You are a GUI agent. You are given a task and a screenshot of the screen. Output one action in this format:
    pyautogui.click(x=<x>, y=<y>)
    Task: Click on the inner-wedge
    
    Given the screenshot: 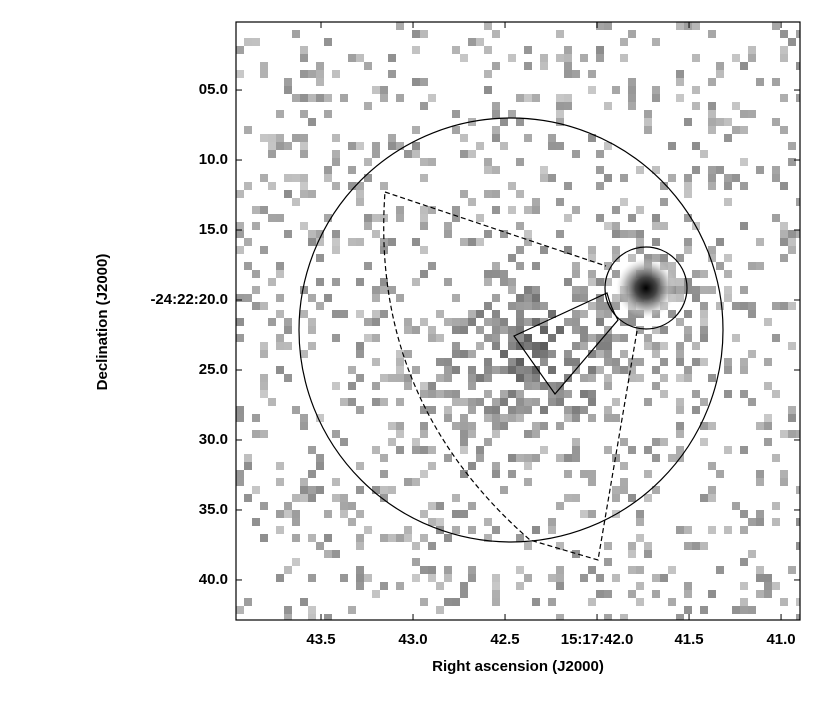 What is the action you would take?
    pyautogui.click(x=566, y=343)
    